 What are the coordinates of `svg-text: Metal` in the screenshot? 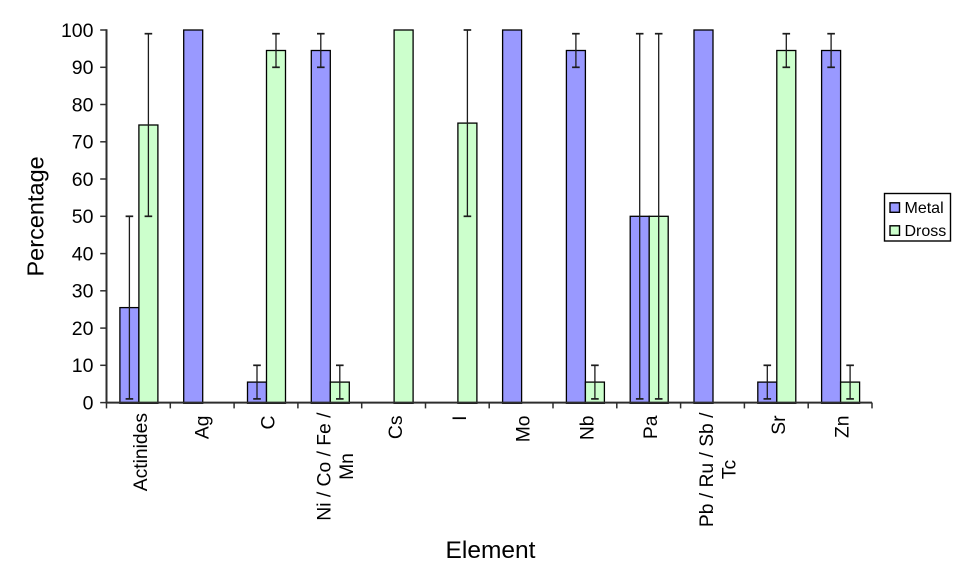 It's located at (924, 208).